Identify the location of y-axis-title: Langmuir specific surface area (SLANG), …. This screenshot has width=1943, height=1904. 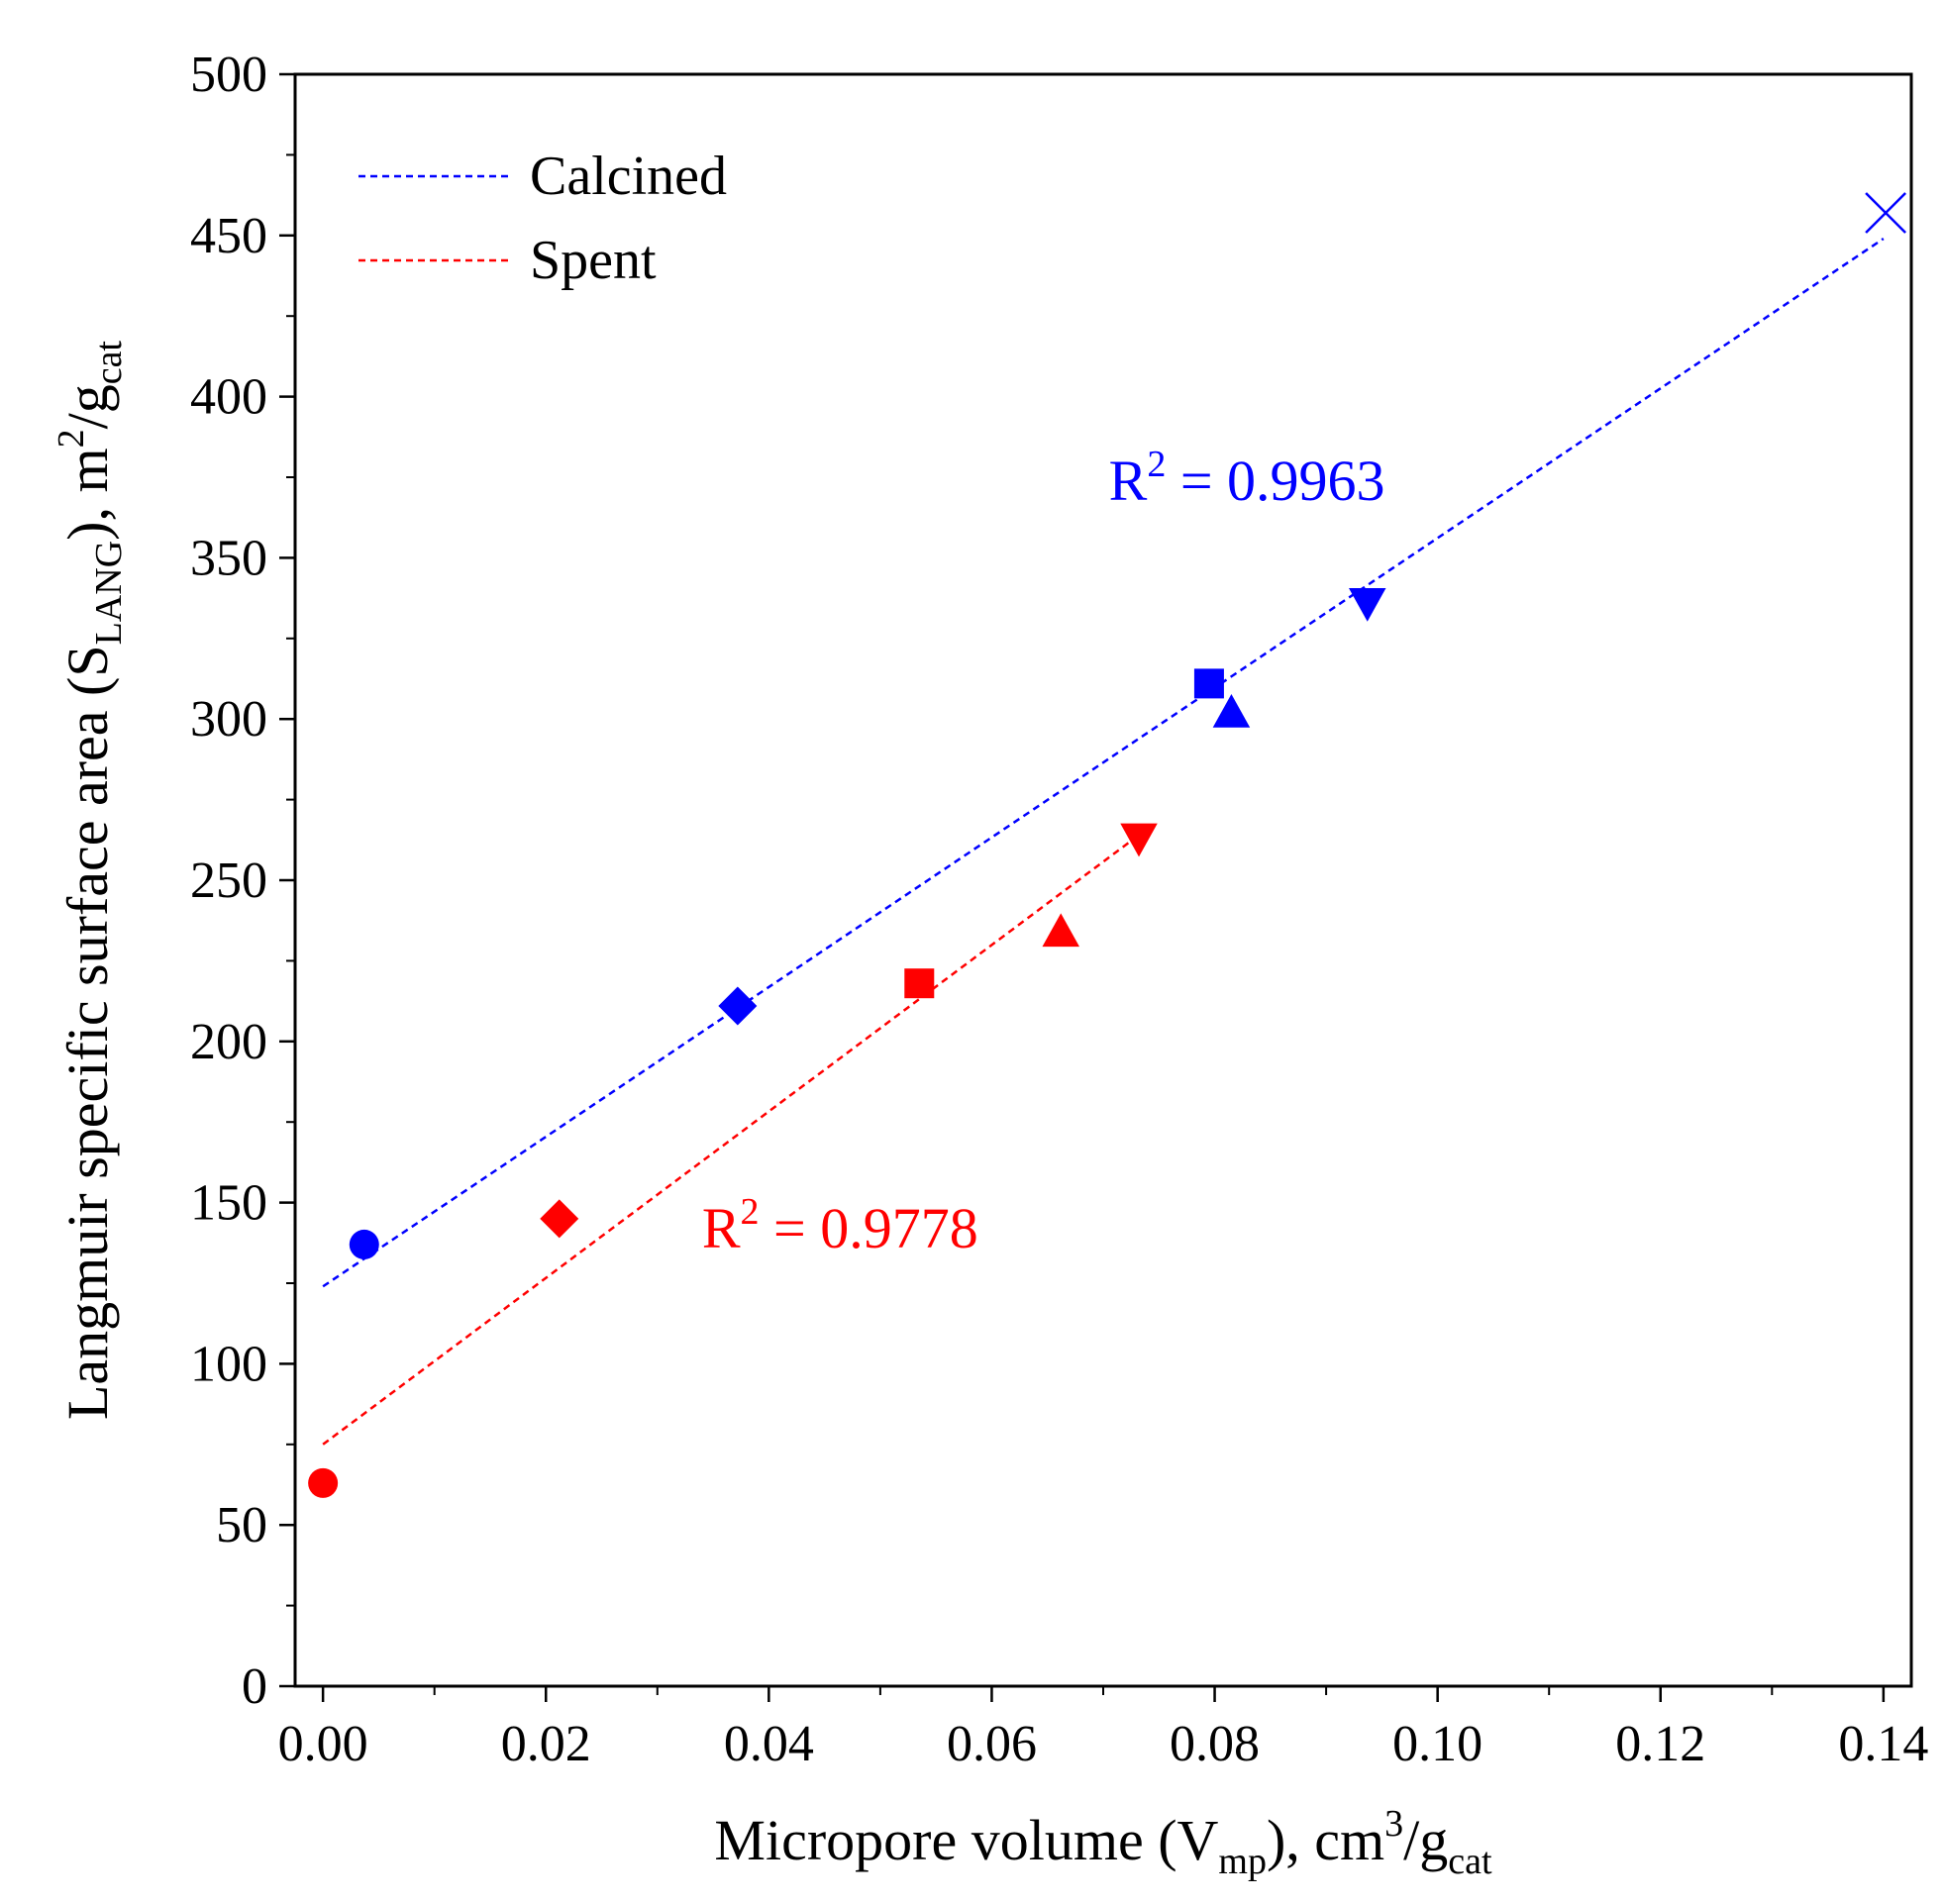
(91, 880).